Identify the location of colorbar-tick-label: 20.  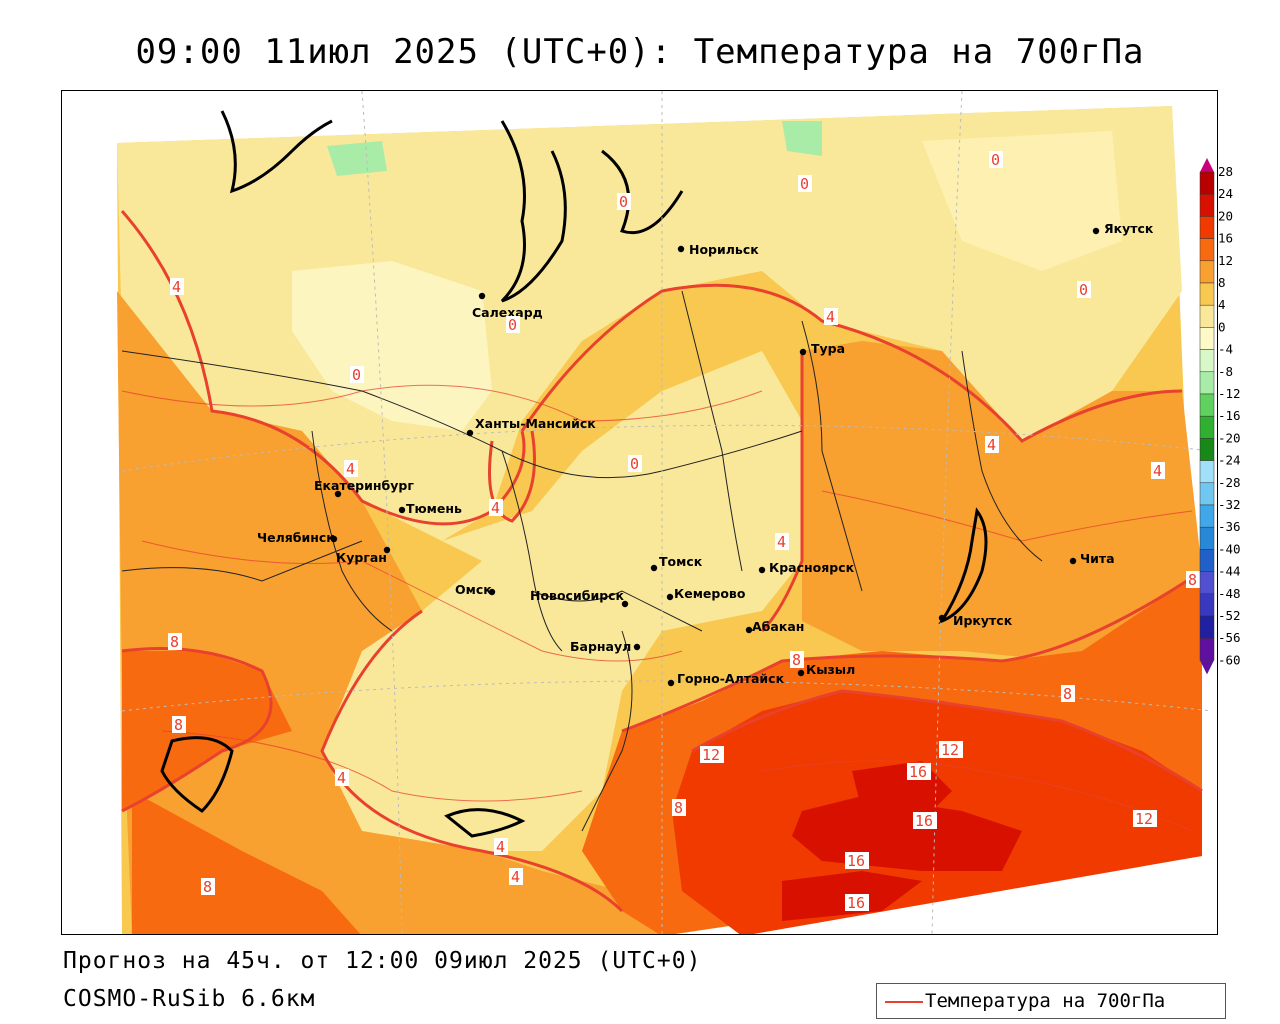
(1225, 215).